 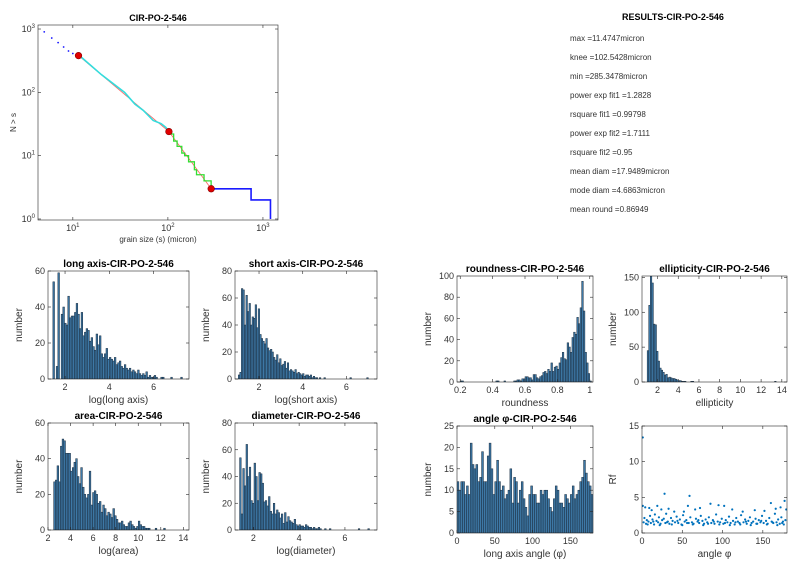 I want to click on y-tick-label: 10, so click(x=449, y=490).